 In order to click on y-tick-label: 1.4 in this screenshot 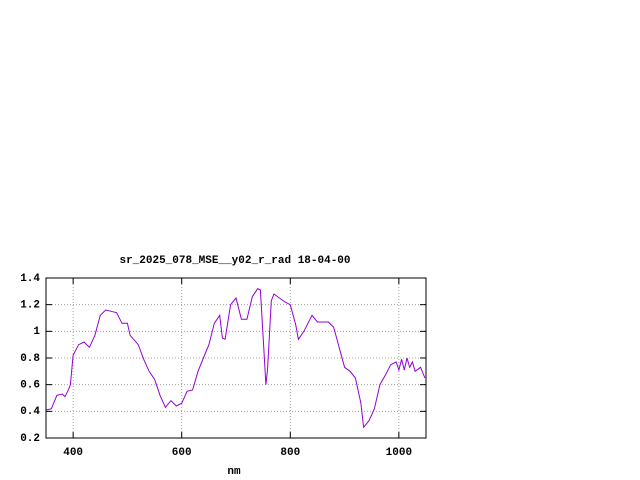, I will do `click(30, 279)`.